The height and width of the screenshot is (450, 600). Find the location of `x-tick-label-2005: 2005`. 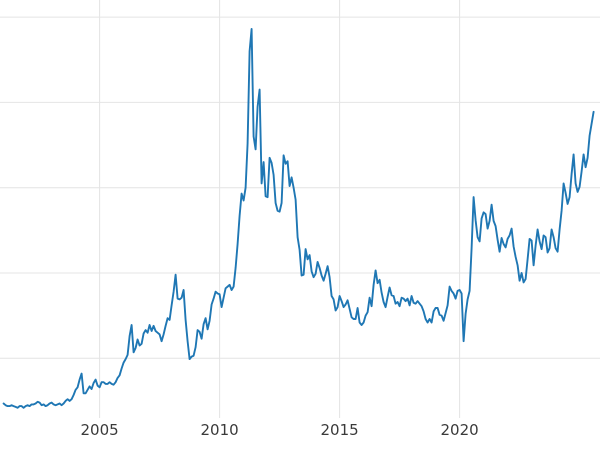

x-tick-label-2005: 2005 is located at coordinates (99, 430).